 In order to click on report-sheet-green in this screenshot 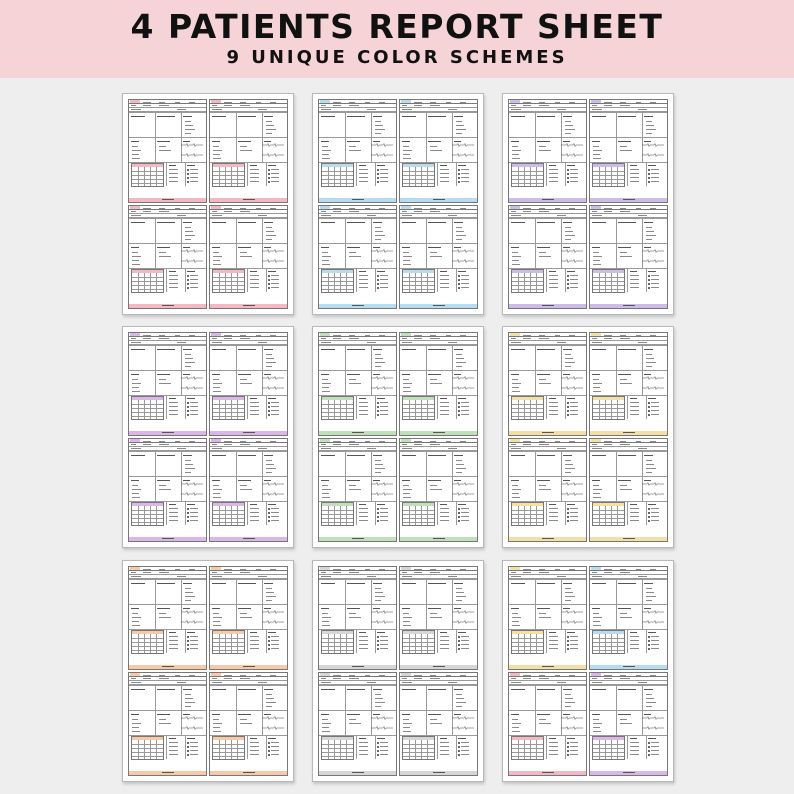, I will do `click(398, 437)`.